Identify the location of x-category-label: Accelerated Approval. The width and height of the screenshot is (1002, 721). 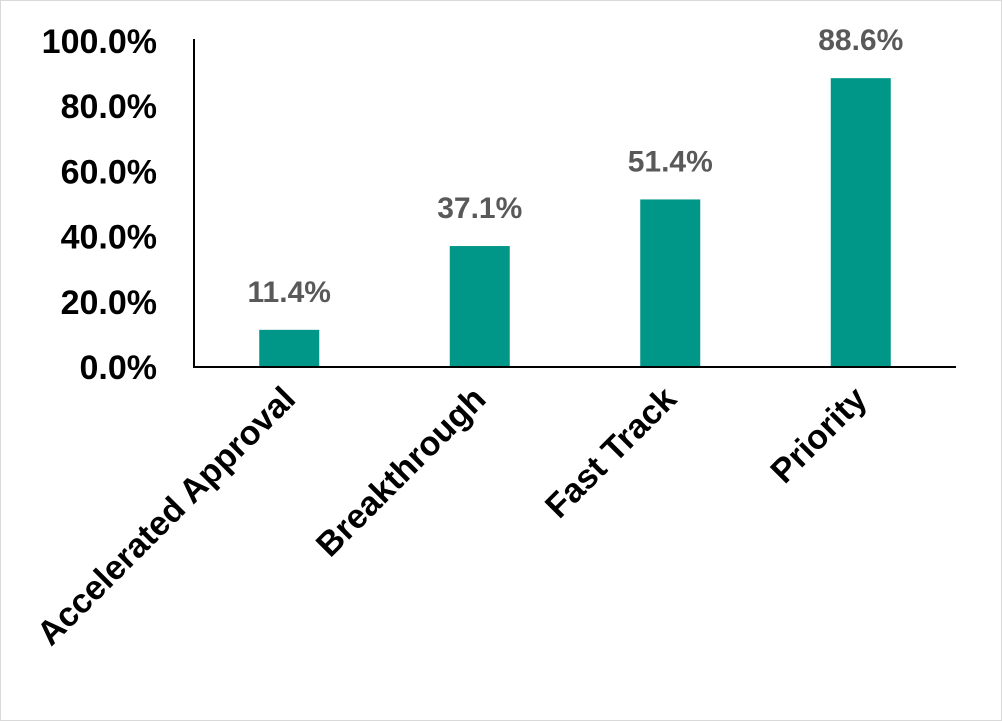
(166, 516).